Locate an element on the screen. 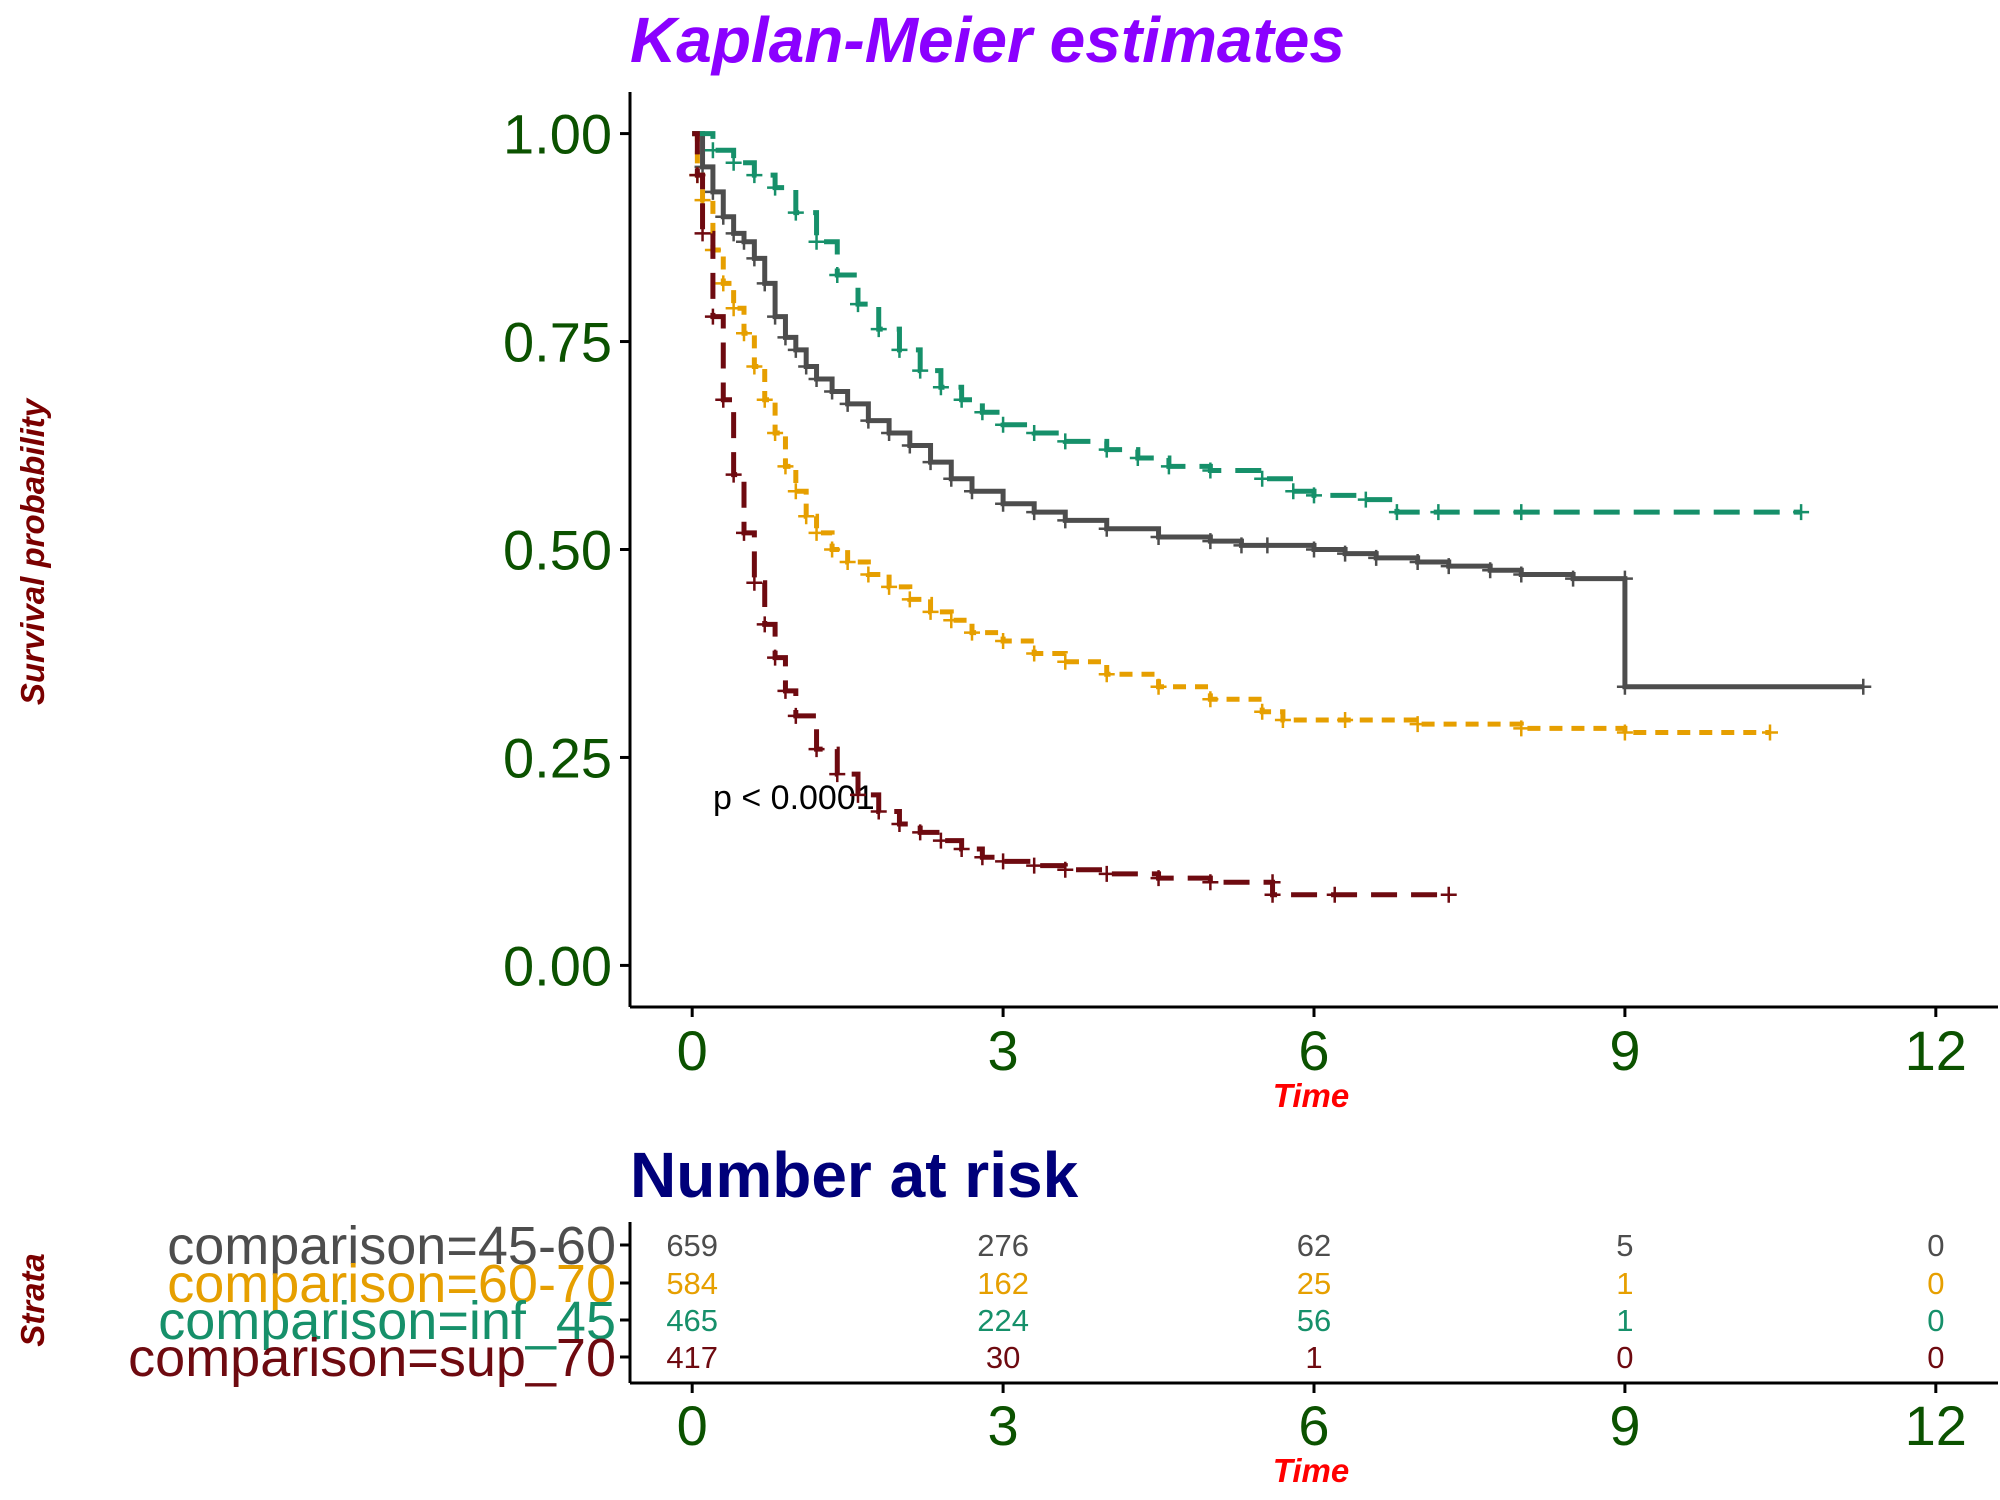 The height and width of the screenshot is (1500, 2000). risk-count: 1 is located at coordinates (1313, 1357).